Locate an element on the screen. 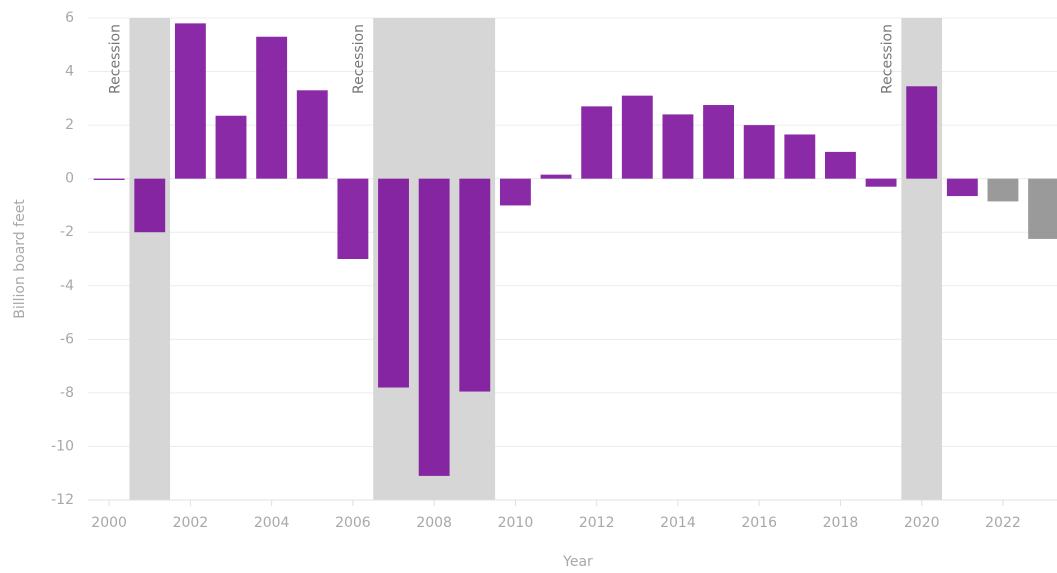 The width and height of the screenshot is (1057, 573). y-tick-label: -12 is located at coordinates (62, 500).